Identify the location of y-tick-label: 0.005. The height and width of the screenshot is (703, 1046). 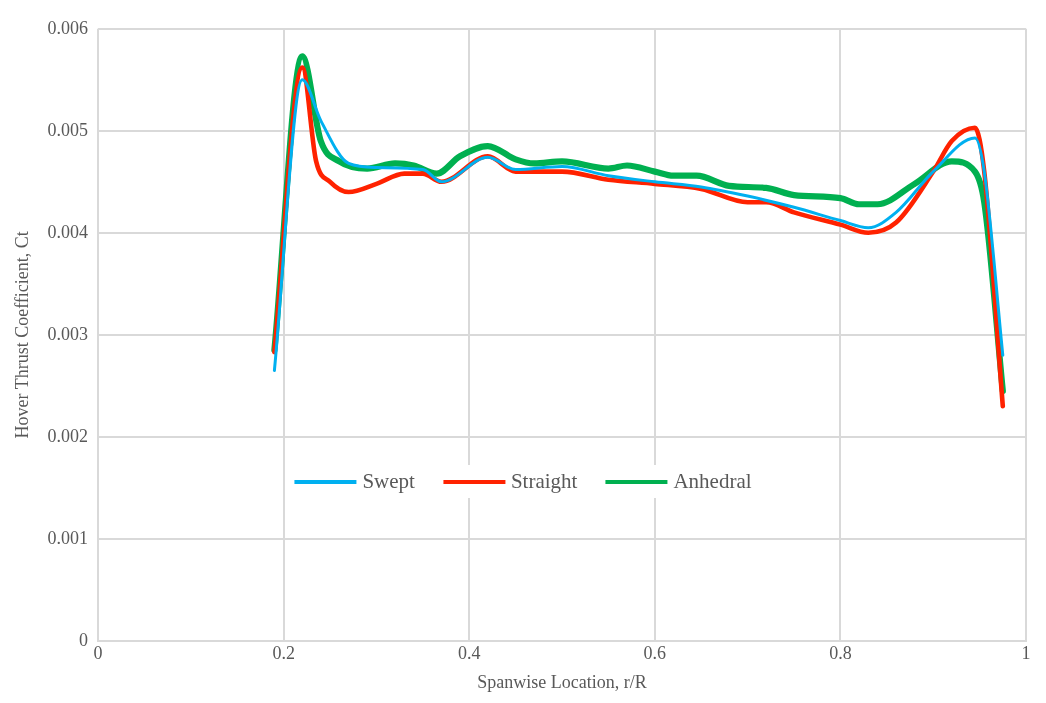
(68, 129).